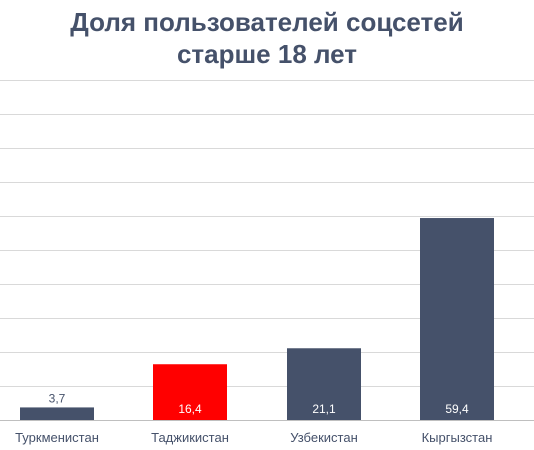 The image size is (534, 450). I want to click on data-labels: 3,7 16,4 21,1 59,4, so click(259, 403).